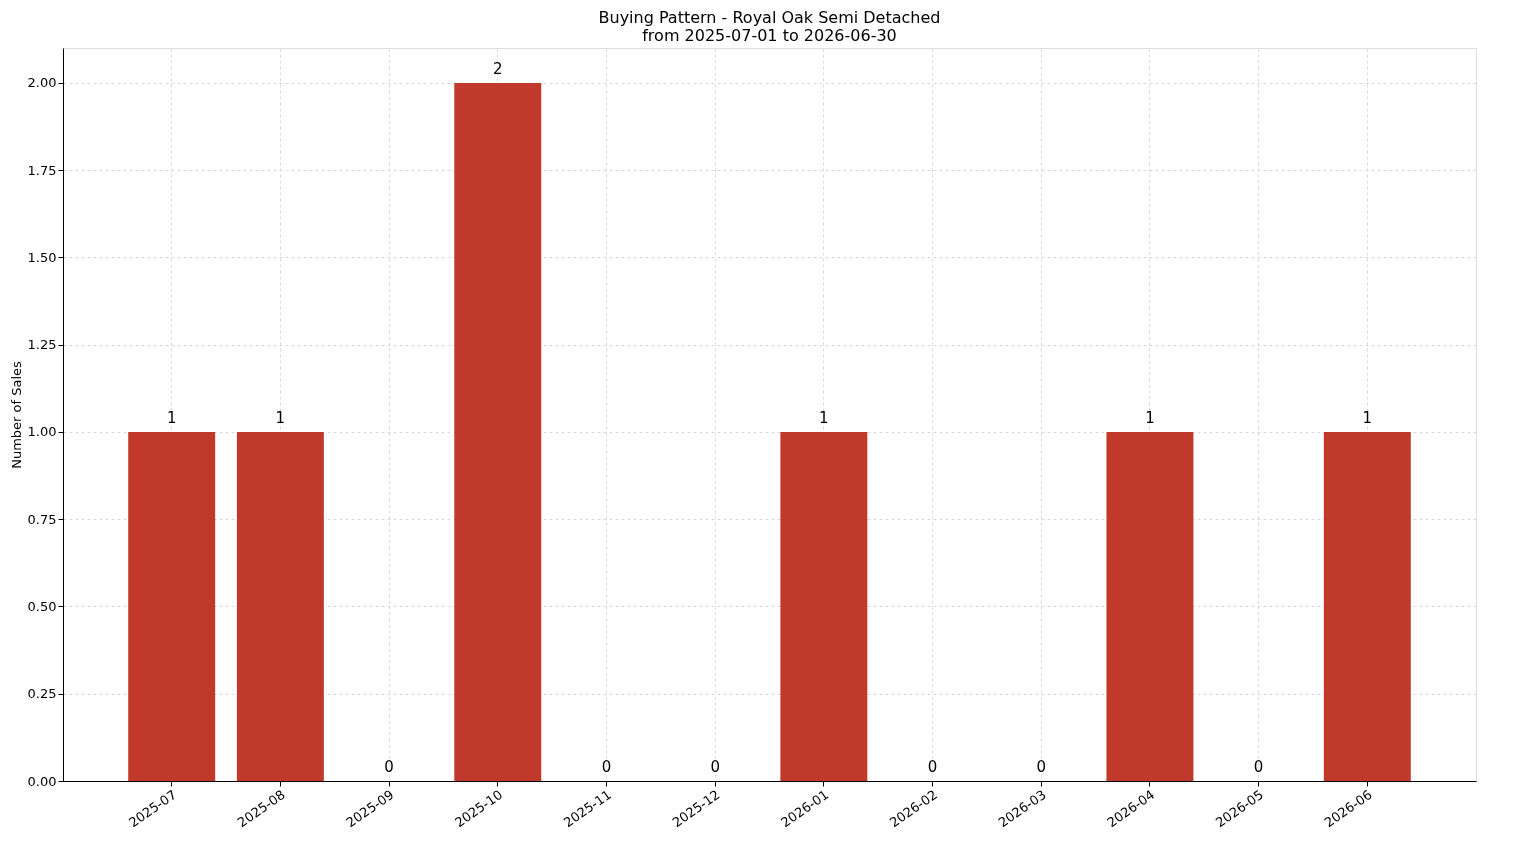 This screenshot has height=863, width=1514. I want to click on data-label: 2, so click(498, 68).